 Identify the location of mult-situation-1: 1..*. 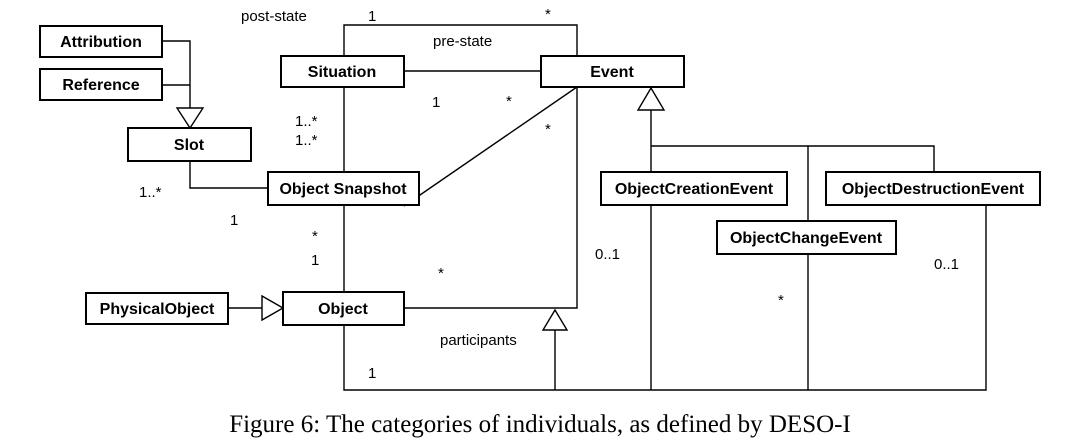
(306, 121).